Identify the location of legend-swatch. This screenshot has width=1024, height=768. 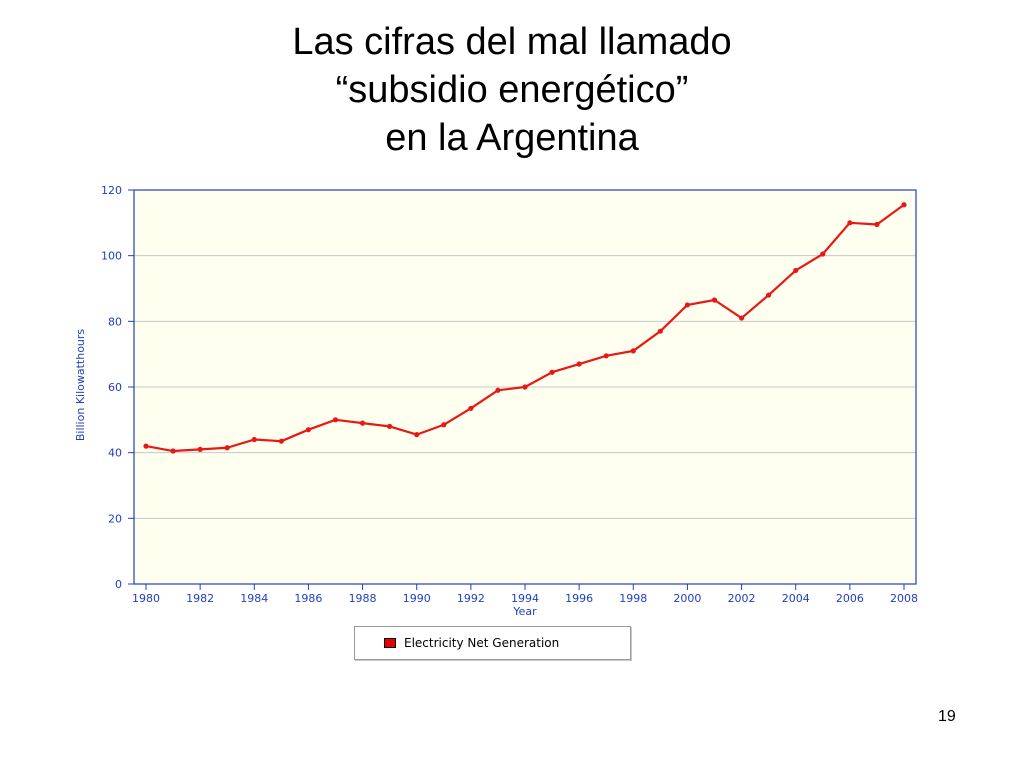
(390, 643).